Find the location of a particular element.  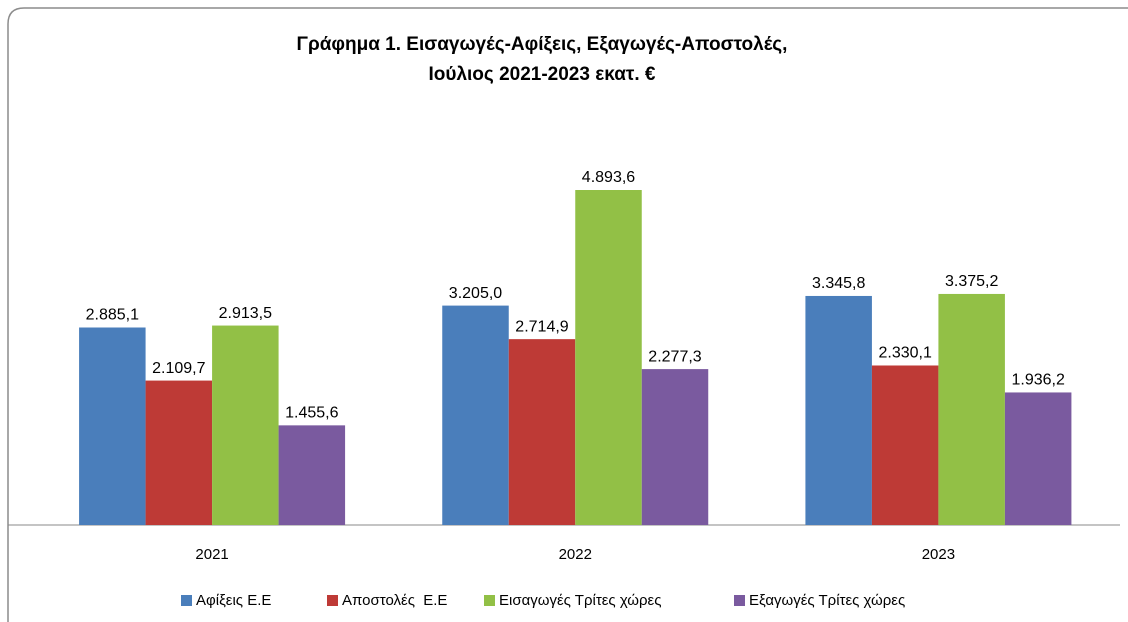

data-label: 2.714,9 is located at coordinates (541, 326).